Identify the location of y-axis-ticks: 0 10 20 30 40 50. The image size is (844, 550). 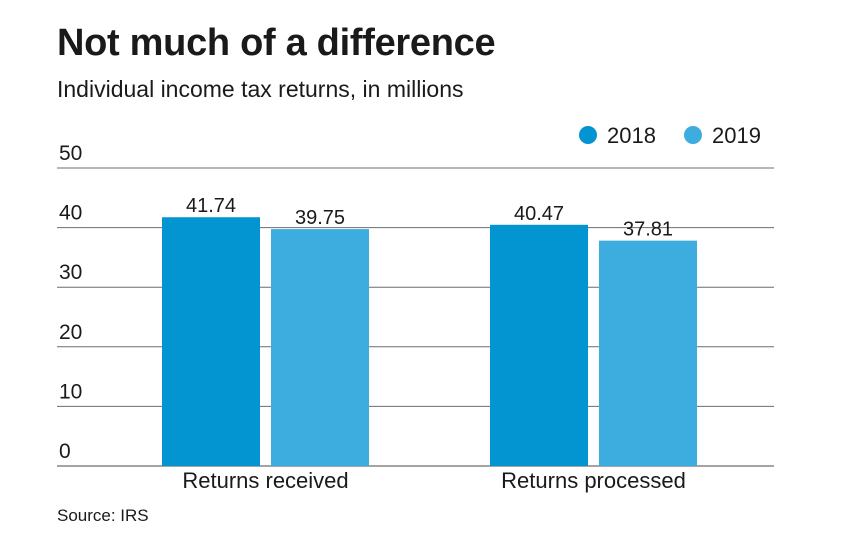
(70, 302).